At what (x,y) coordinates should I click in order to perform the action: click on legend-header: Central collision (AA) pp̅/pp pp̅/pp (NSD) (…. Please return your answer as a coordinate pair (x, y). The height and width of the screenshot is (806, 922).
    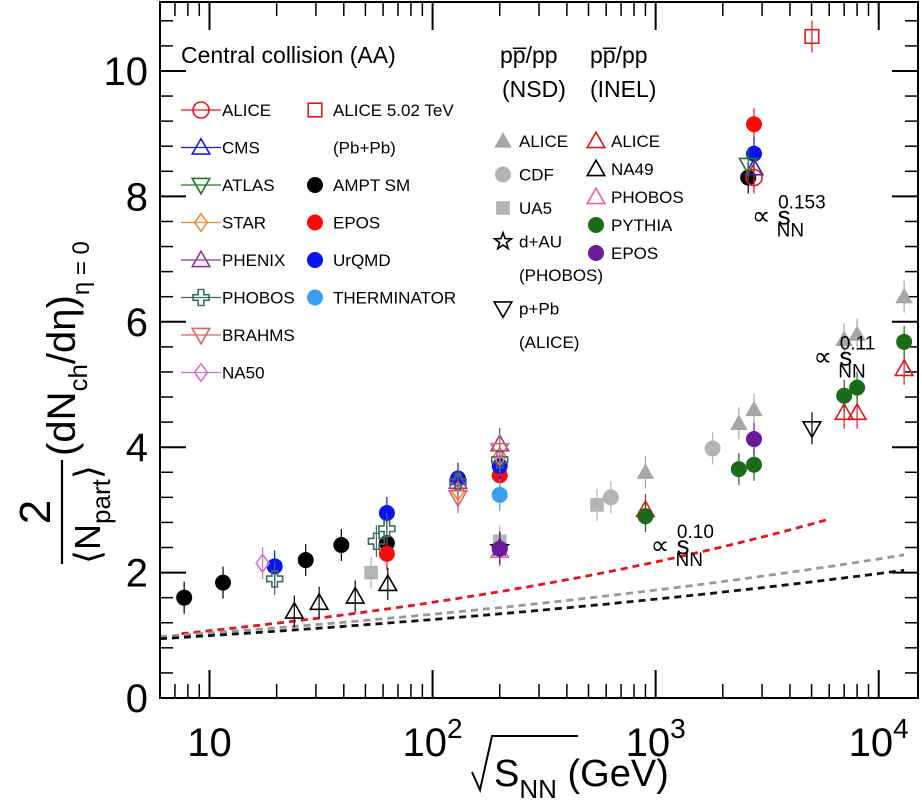
    Looking at the image, I should click on (418, 72).